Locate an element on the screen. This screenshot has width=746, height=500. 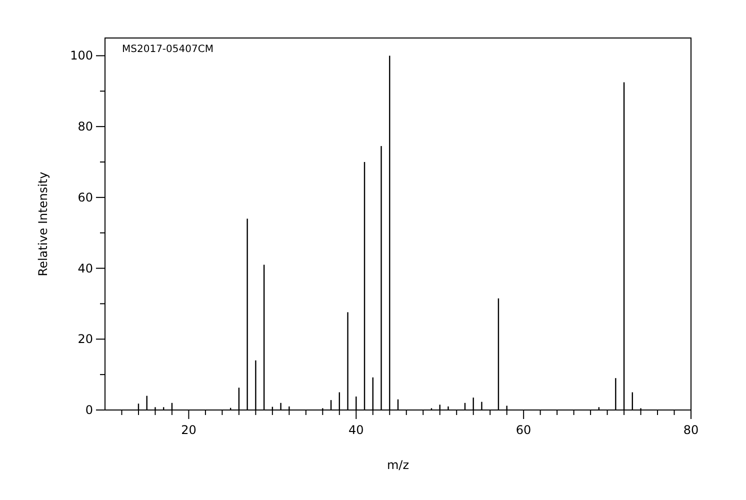
x-tick-label: 40 is located at coordinates (356, 430).